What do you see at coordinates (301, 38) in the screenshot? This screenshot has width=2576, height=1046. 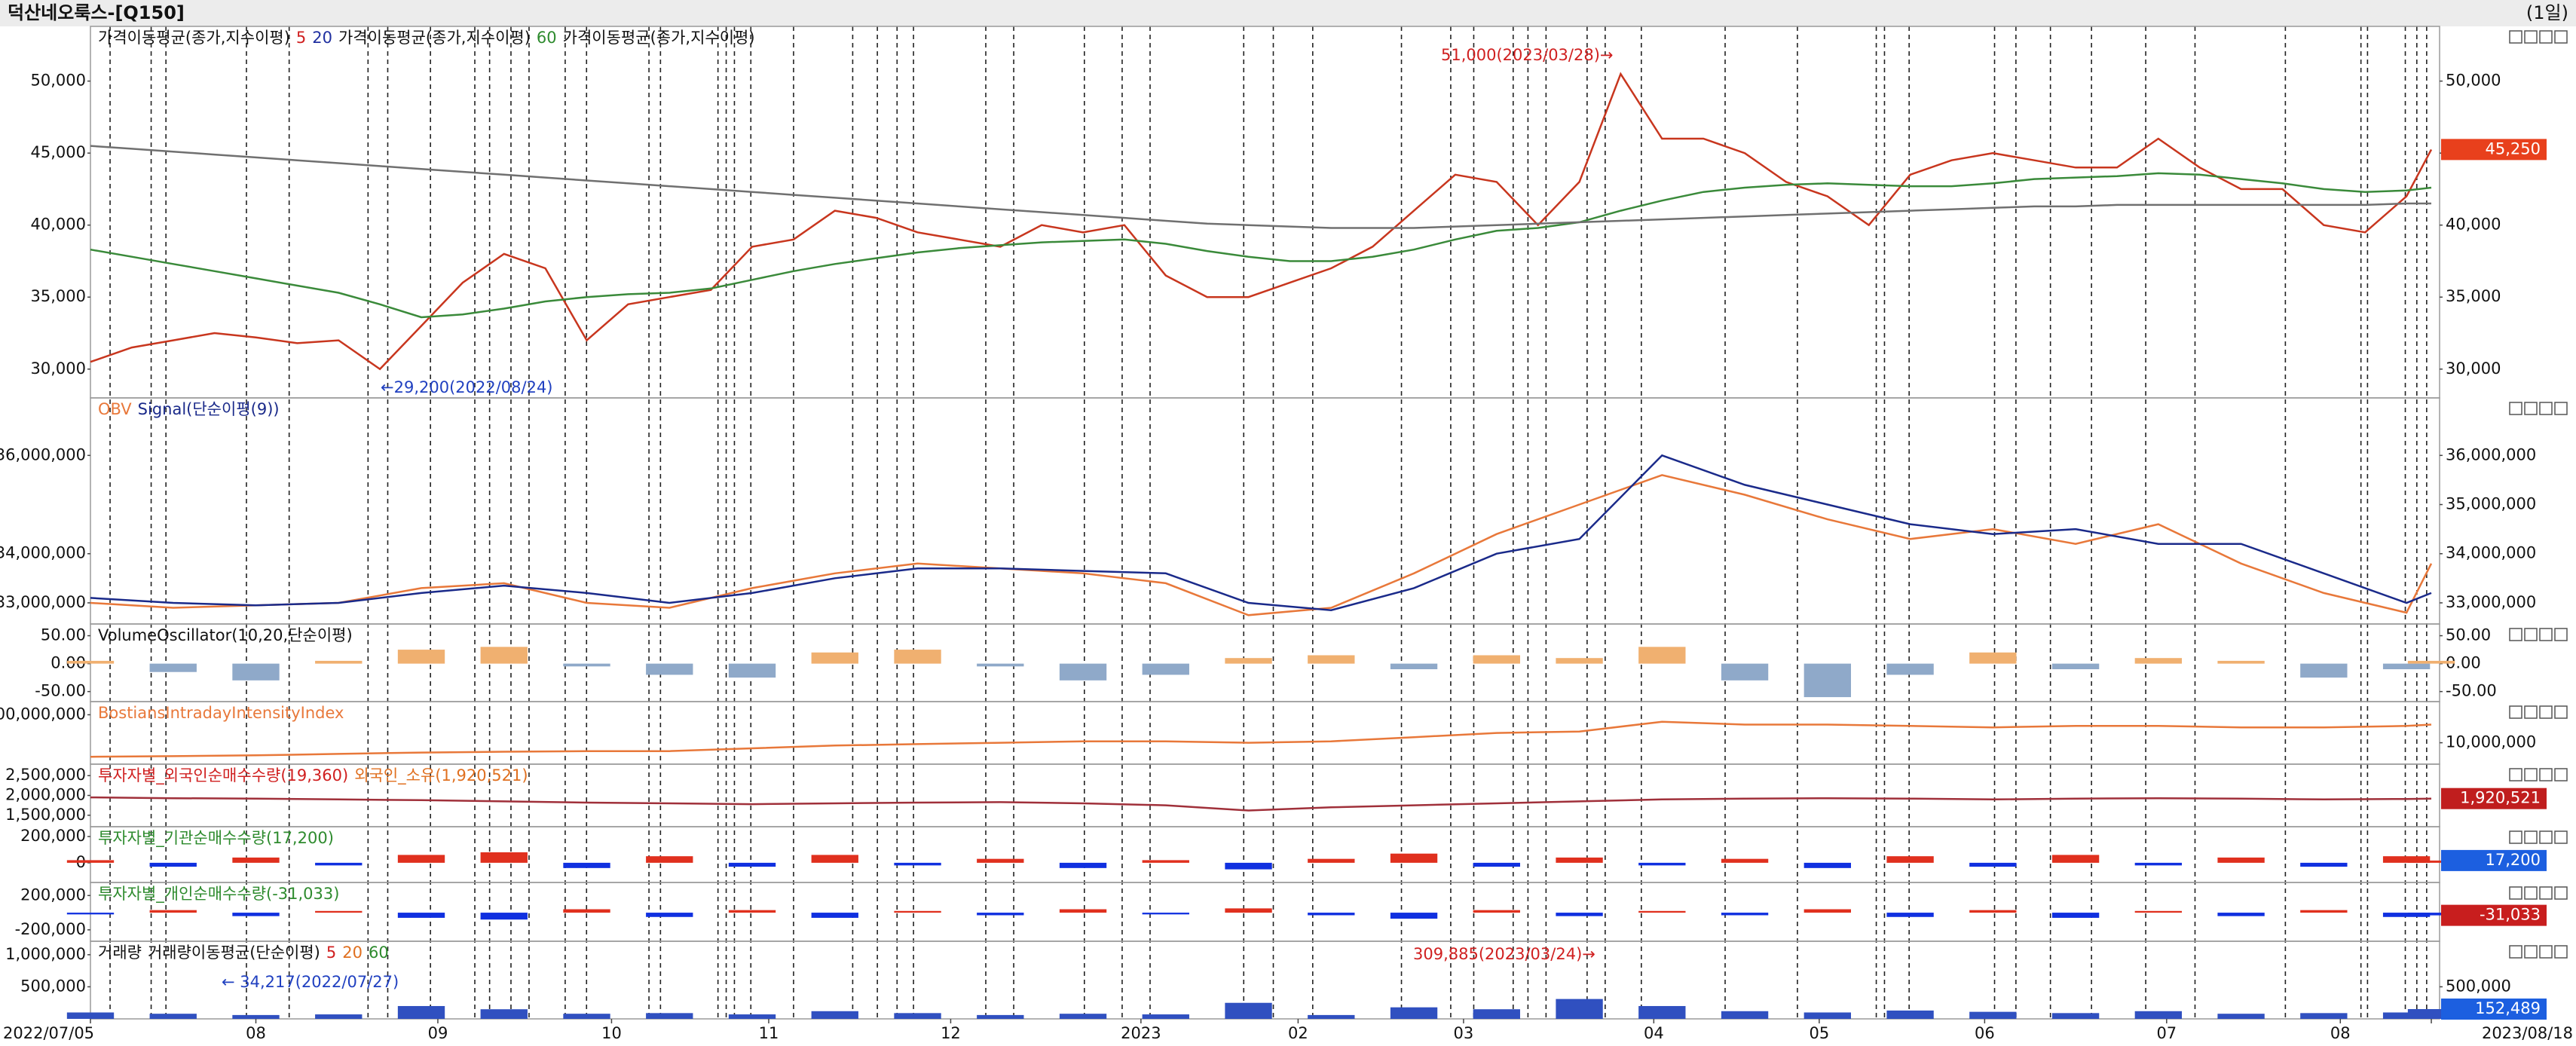 I see `legend-item: 5` at bounding box center [301, 38].